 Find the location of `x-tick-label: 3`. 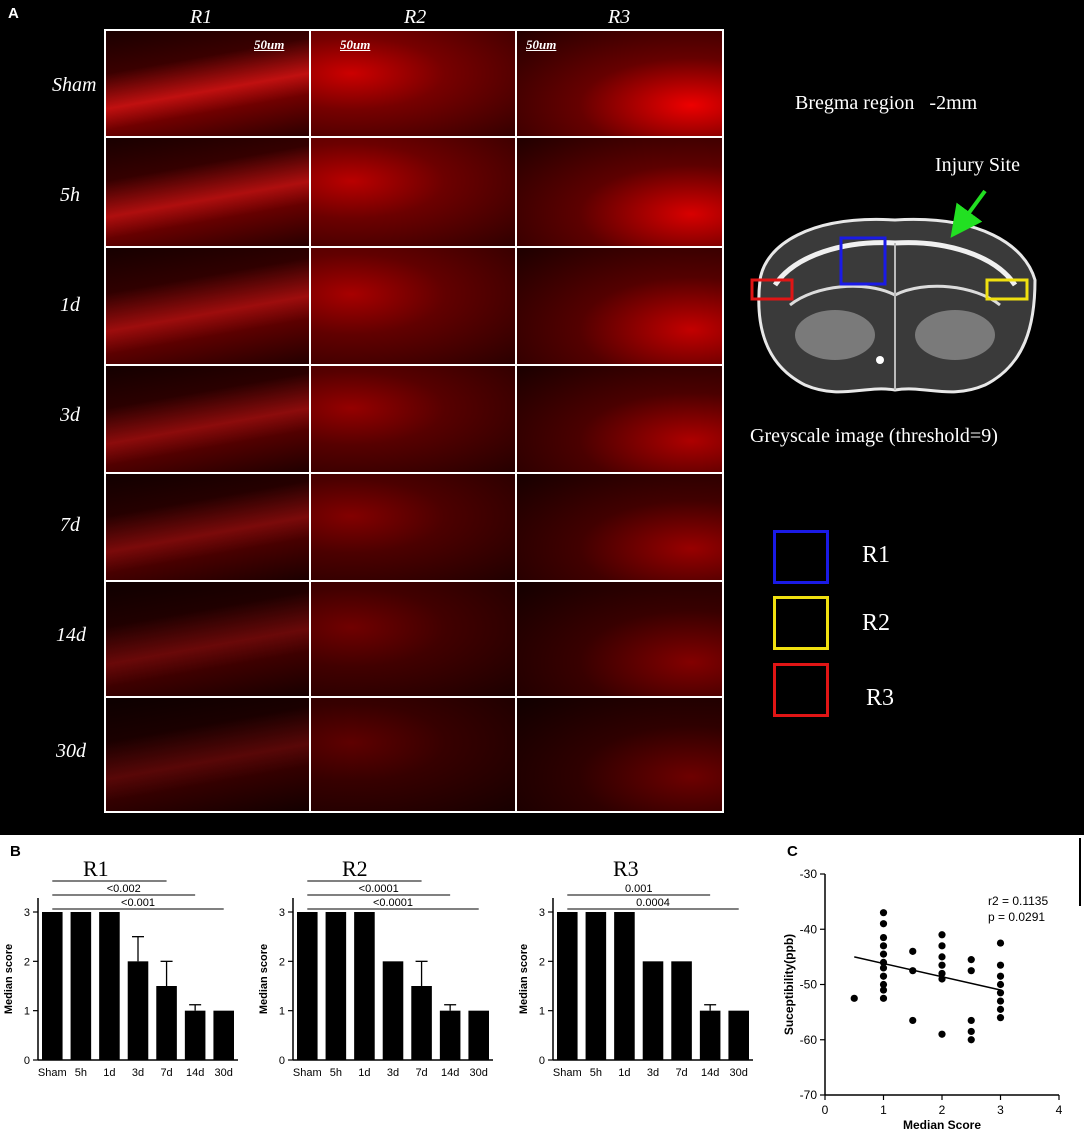

x-tick-label: 3 is located at coordinates (1000, 1110).